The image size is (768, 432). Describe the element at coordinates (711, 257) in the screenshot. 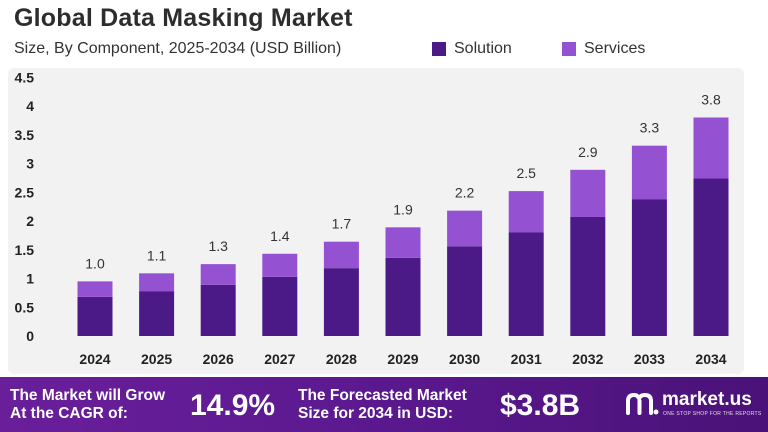

I see `bar-solution-2034` at that location.